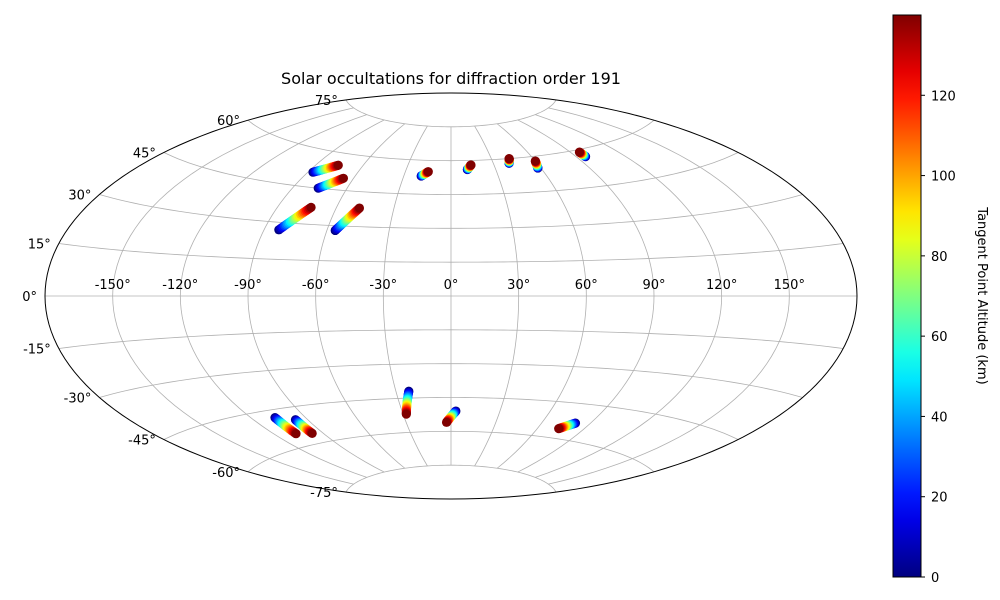 This screenshot has width=1000, height=600. What do you see at coordinates (326, 101) in the screenshot?
I see `y-tick-label: 75°` at bounding box center [326, 101].